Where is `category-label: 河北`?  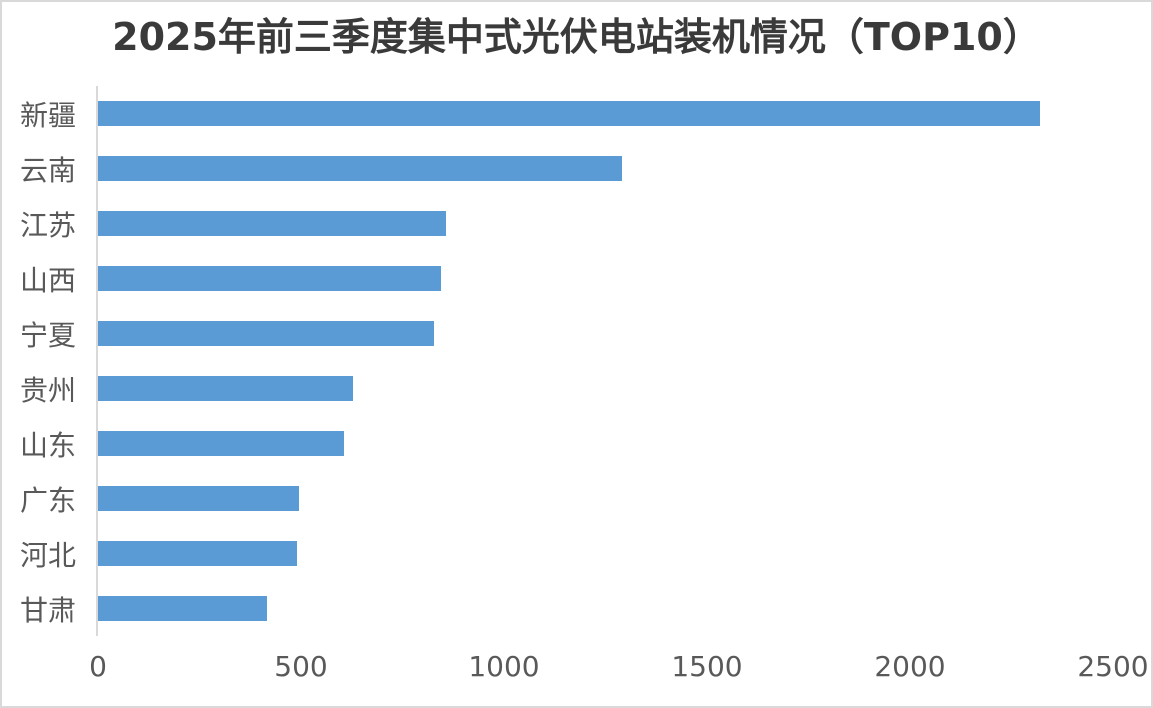 category-label: 河北 is located at coordinates (47, 555).